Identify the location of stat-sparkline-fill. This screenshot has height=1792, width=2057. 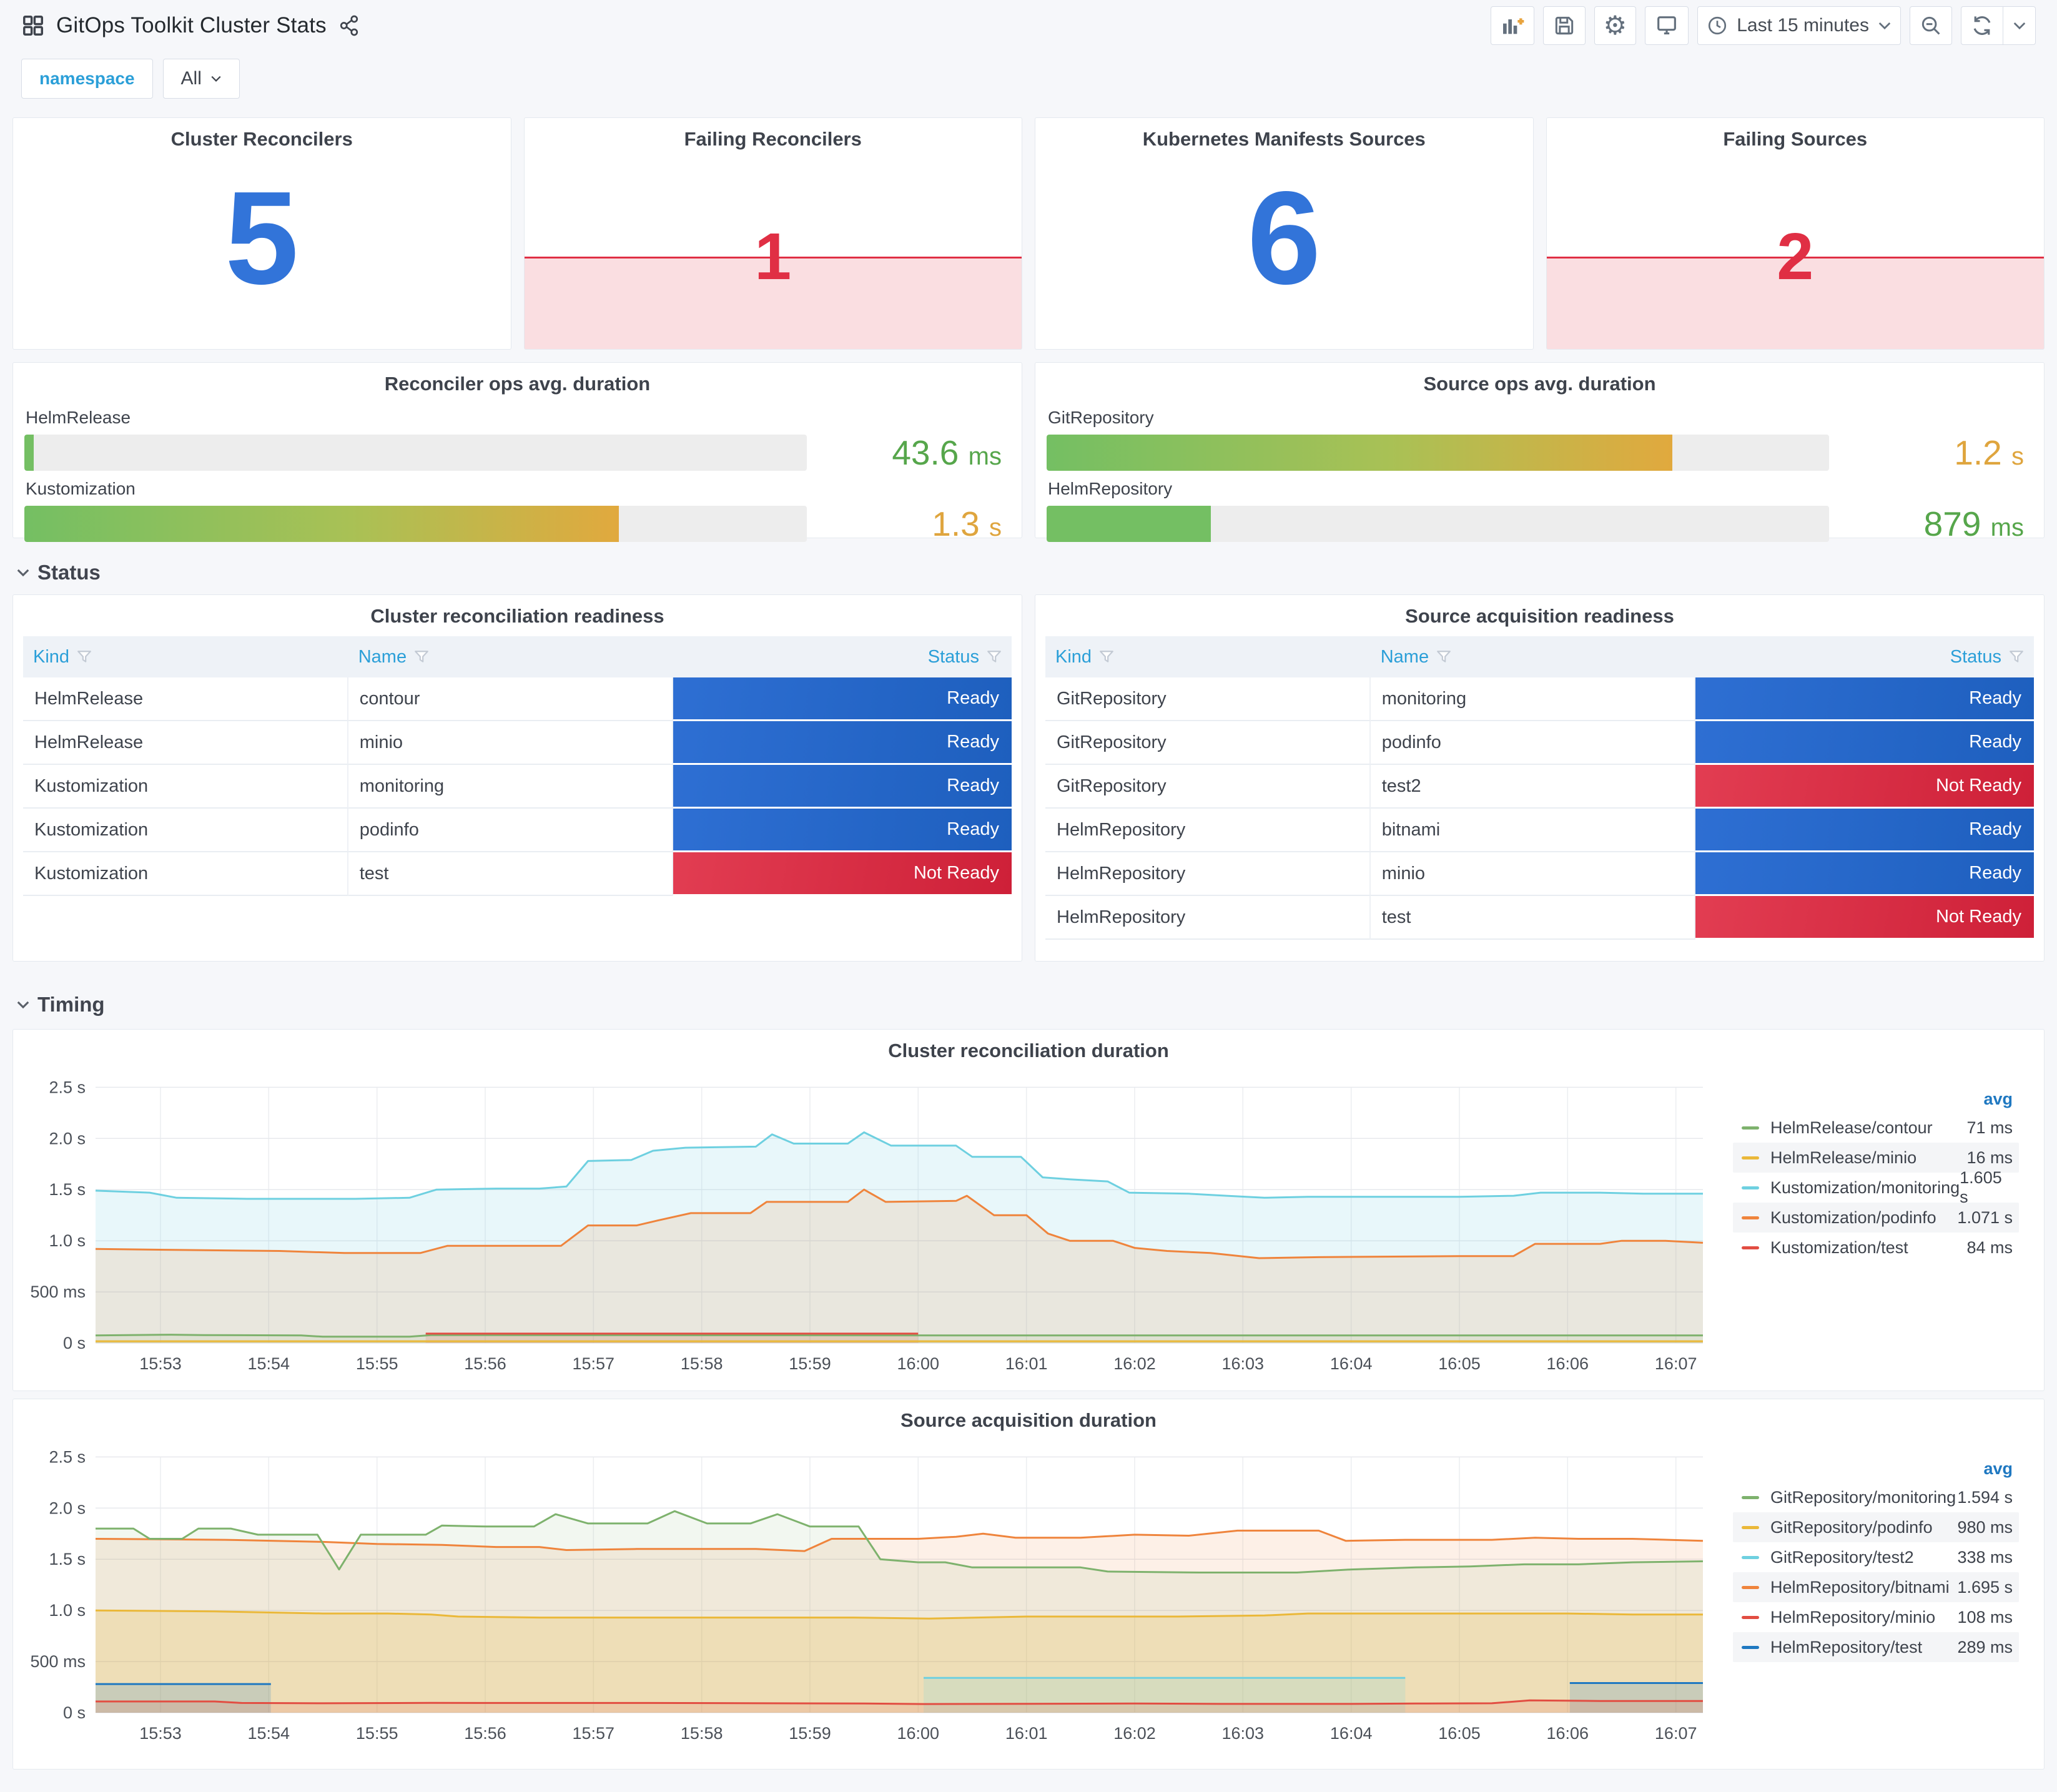
(773, 303).